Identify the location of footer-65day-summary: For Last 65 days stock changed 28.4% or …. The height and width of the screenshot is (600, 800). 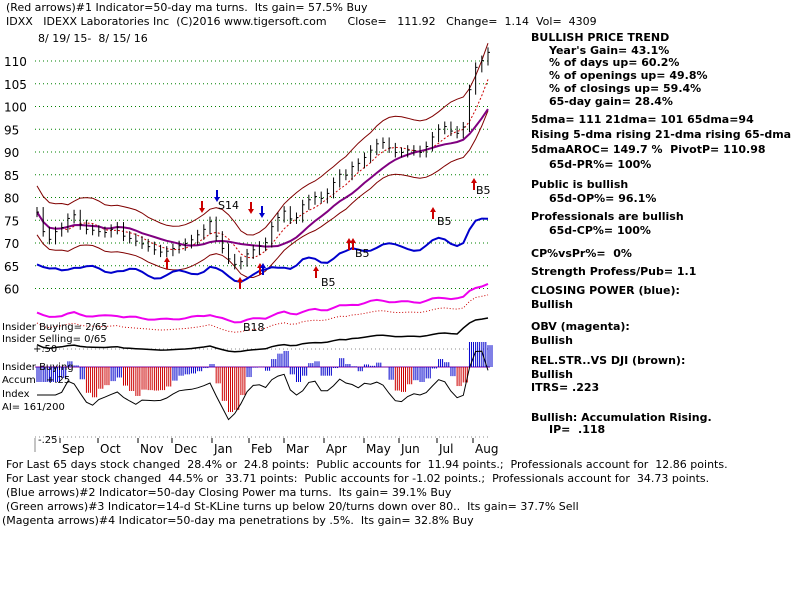
(367, 464).